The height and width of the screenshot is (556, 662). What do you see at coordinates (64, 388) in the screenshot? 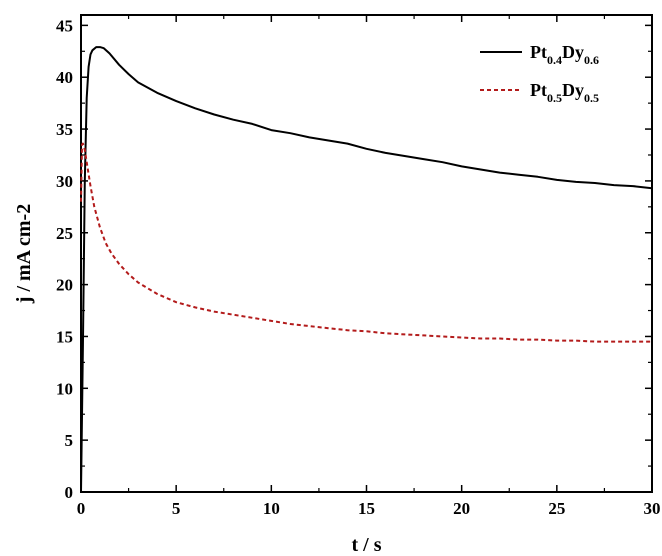
I see `y-tick-label: 10` at bounding box center [64, 388].